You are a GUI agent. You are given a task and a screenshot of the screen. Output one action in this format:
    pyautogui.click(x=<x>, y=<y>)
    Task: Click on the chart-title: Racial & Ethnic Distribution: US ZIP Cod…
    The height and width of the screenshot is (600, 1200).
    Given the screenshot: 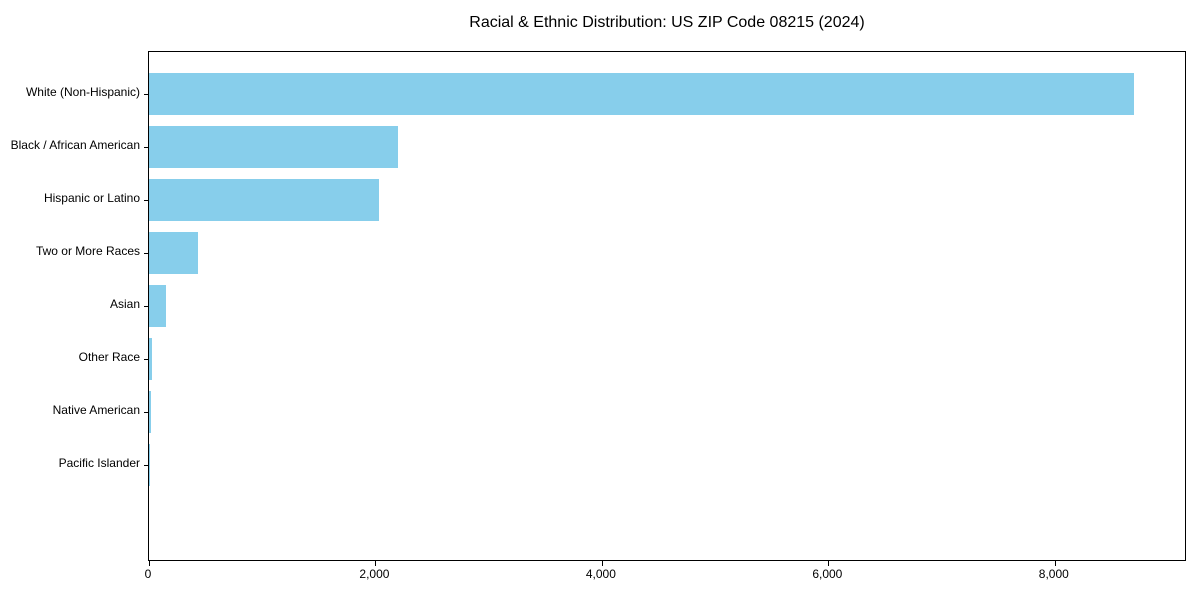 What is the action you would take?
    pyautogui.click(x=667, y=22)
    